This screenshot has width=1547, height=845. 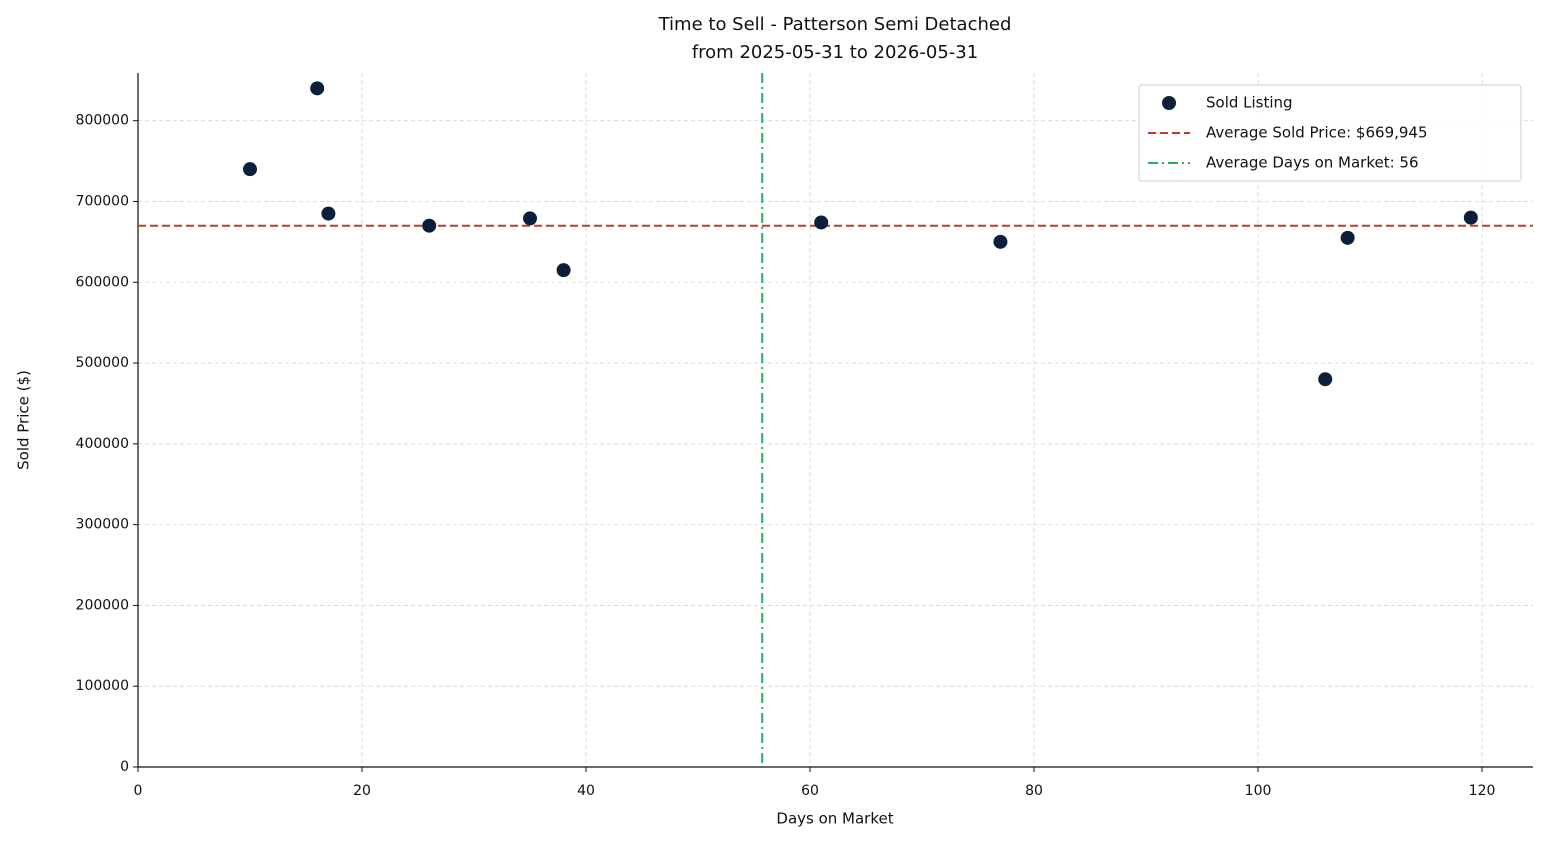 I want to click on chart-subtitle: from 2025-05-31 to 2026-05-31, so click(x=835, y=52).